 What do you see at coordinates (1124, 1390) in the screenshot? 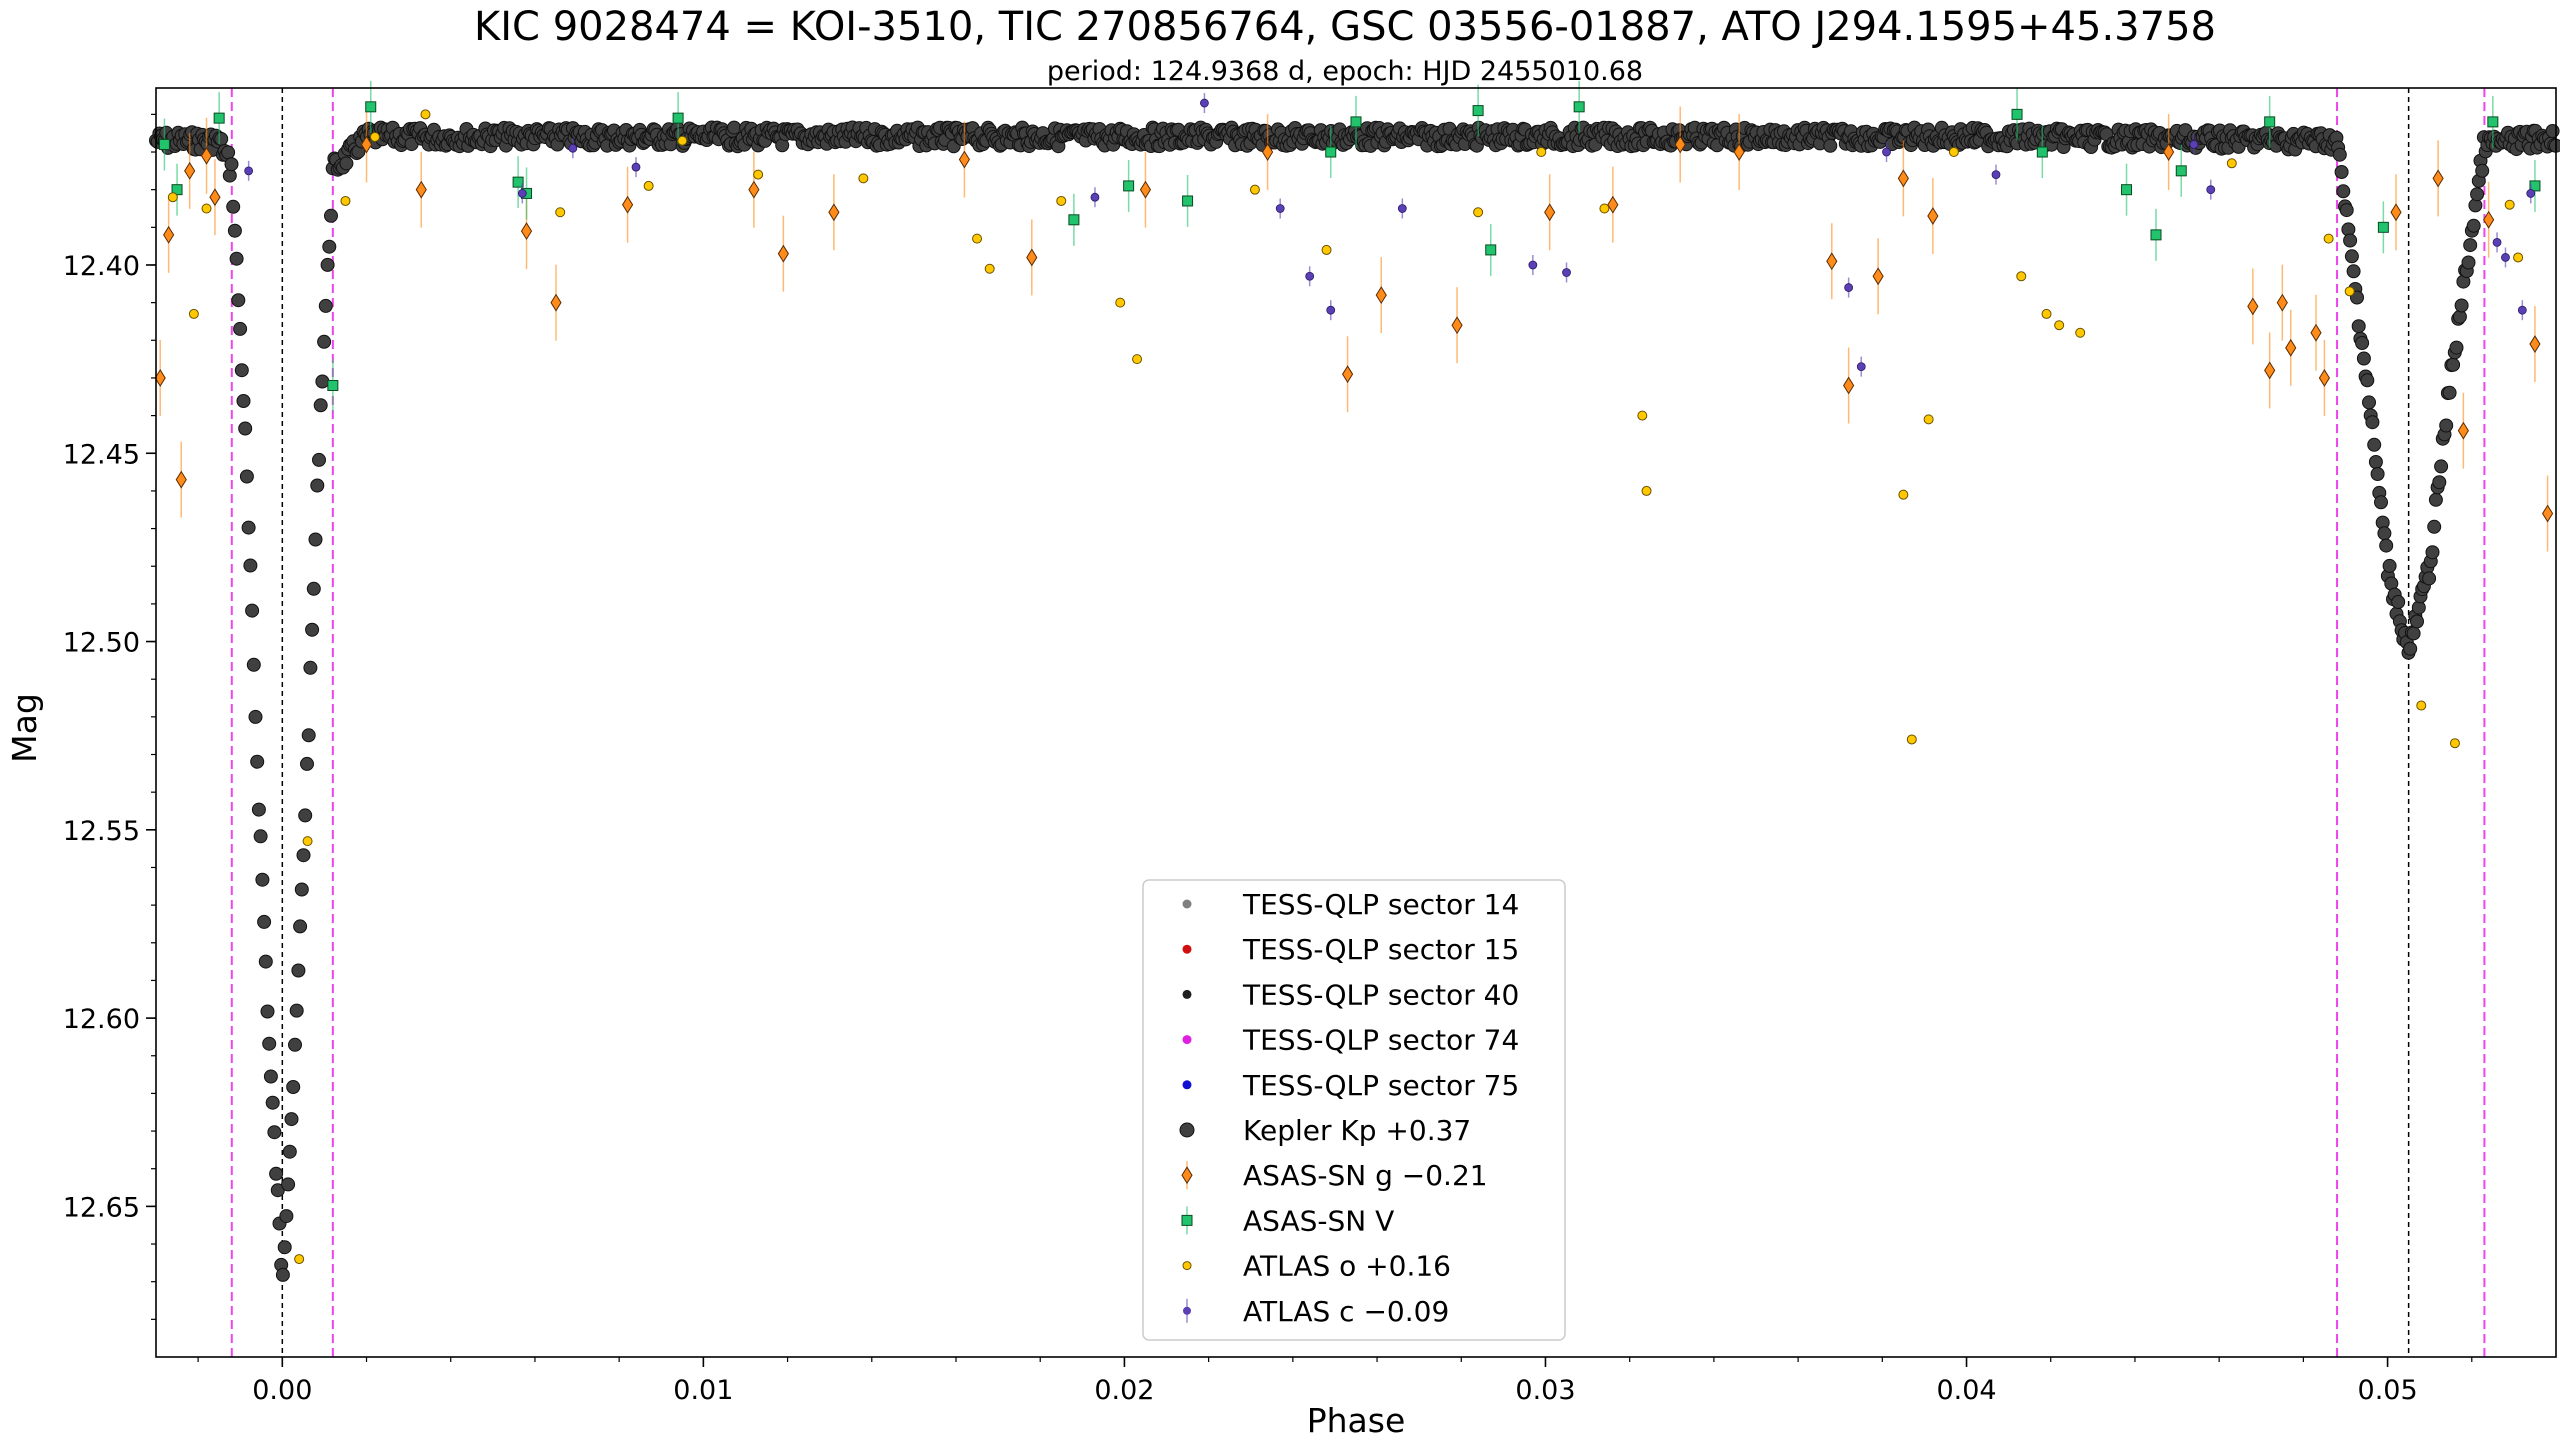
I see `x-tick-label: 0.02` at bounding box center [1124, 1390].